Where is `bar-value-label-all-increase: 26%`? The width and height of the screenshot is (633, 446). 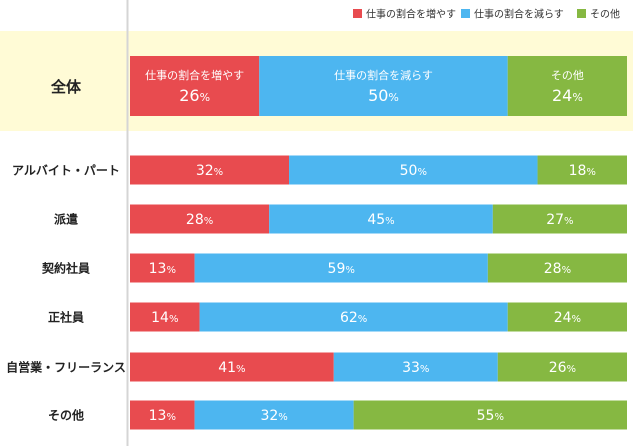
bar-value-label-all-increase: 26% is located at coordinates (194, 95).